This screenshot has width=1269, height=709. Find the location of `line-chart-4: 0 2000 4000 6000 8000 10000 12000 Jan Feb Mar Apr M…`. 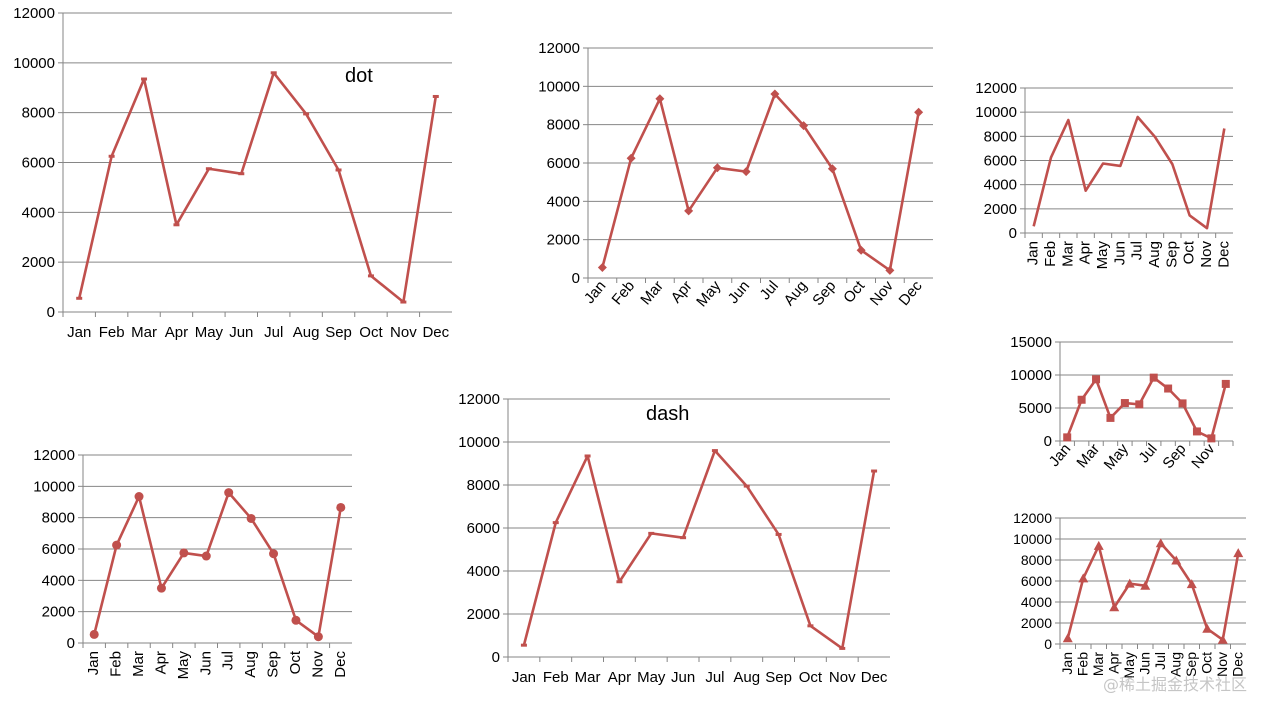

line-chart-4: 0 2000 4000 6000 8000 10000 12000 Jan Feb Mar Apr M… is located at coordinates (192, 563).